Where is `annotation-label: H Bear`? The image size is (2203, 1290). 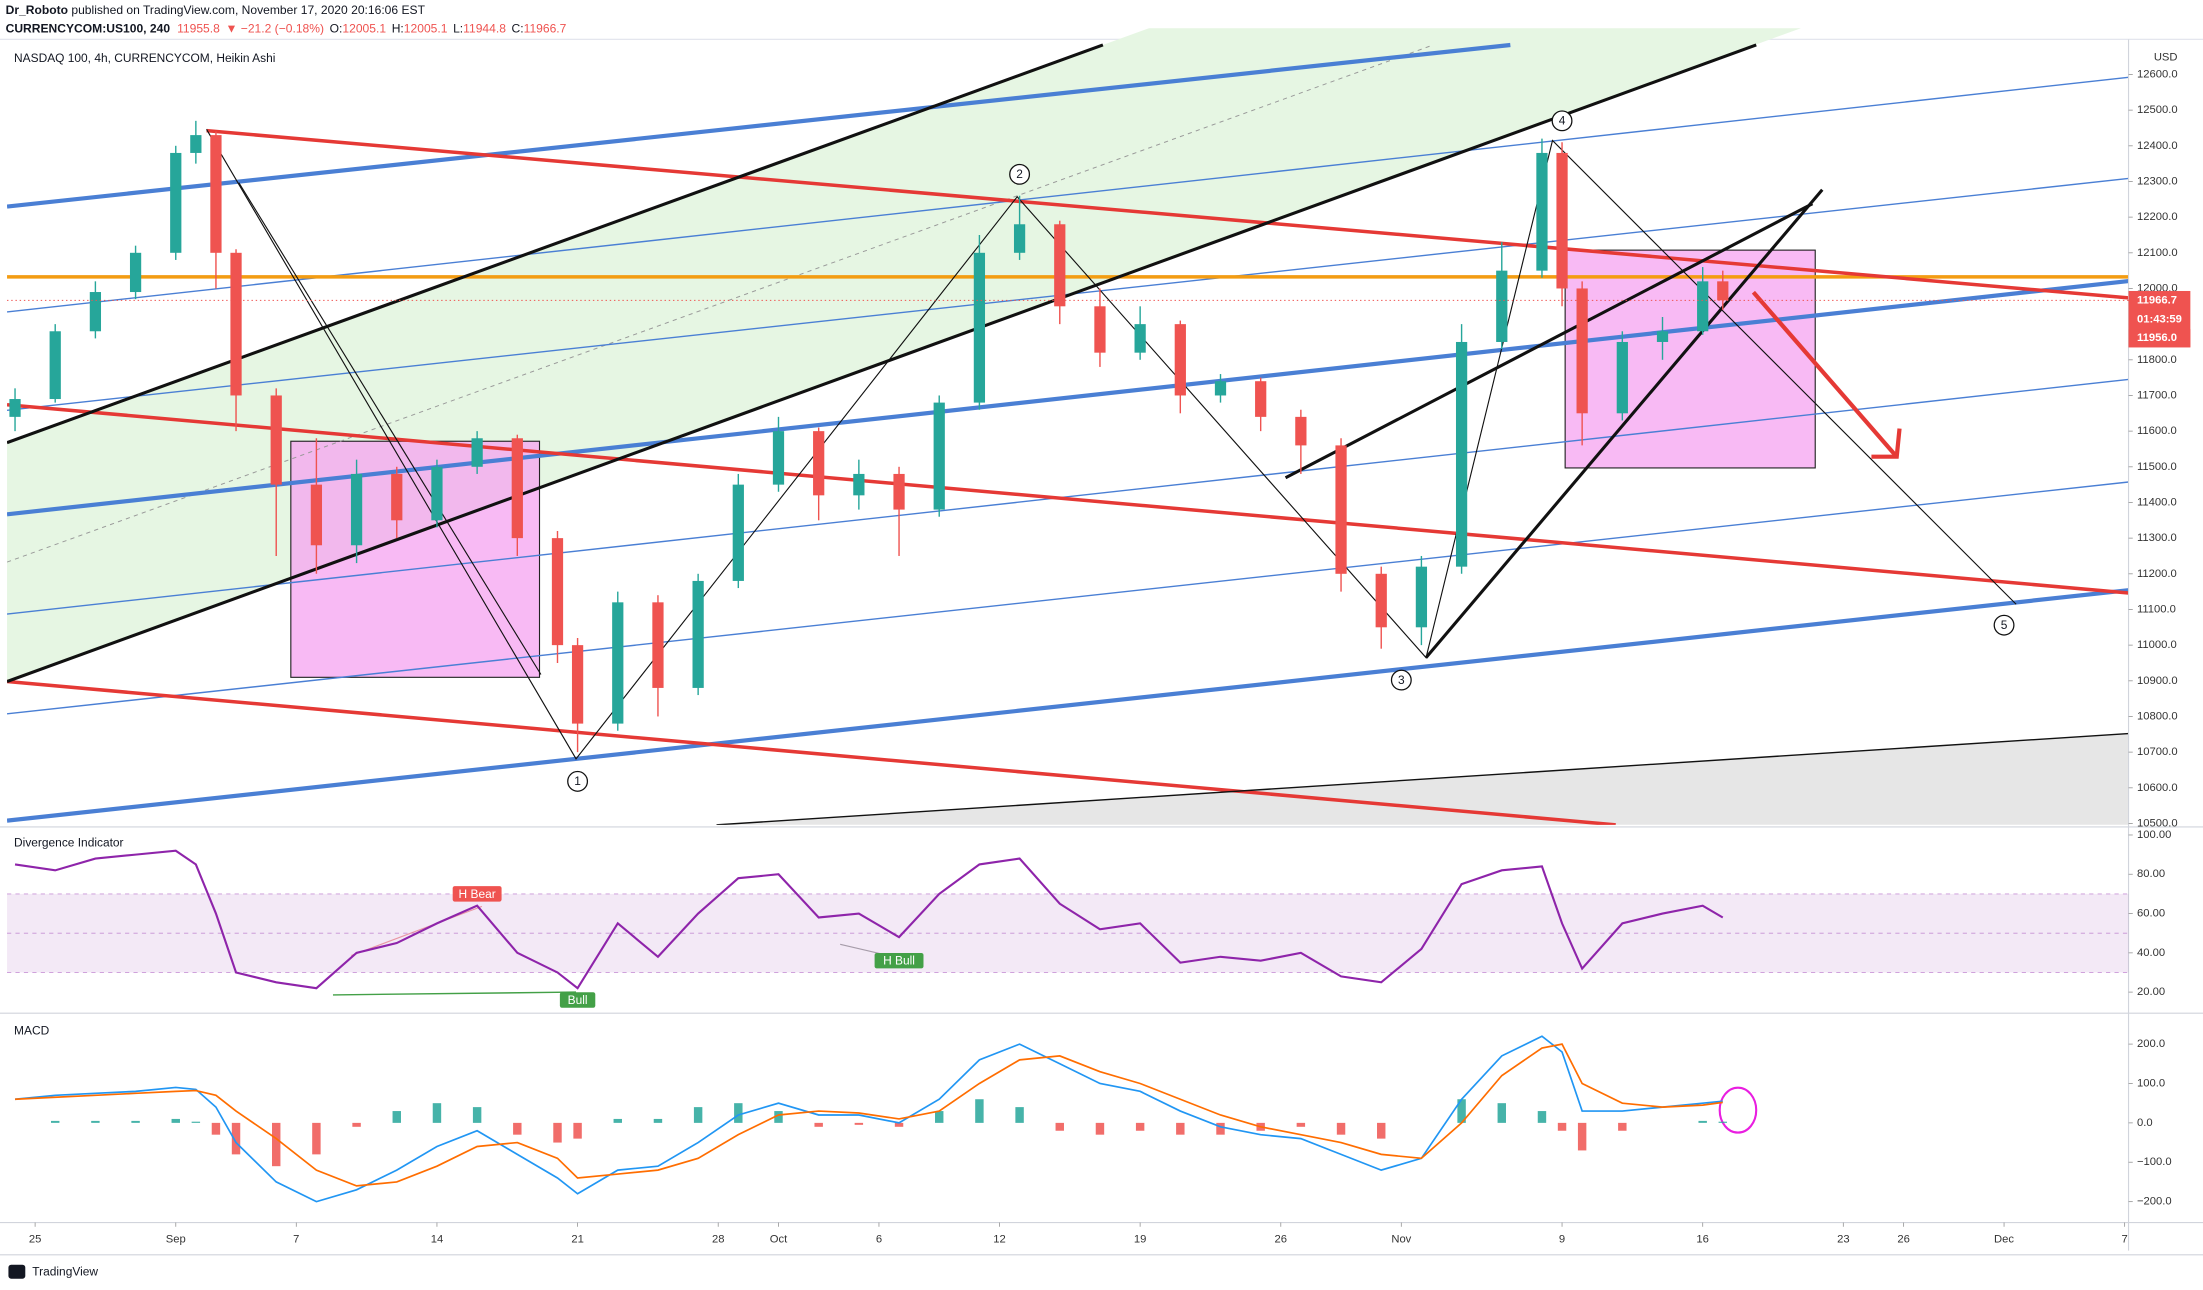 annotation-label: H Bear is located at coordinates (477, 894).